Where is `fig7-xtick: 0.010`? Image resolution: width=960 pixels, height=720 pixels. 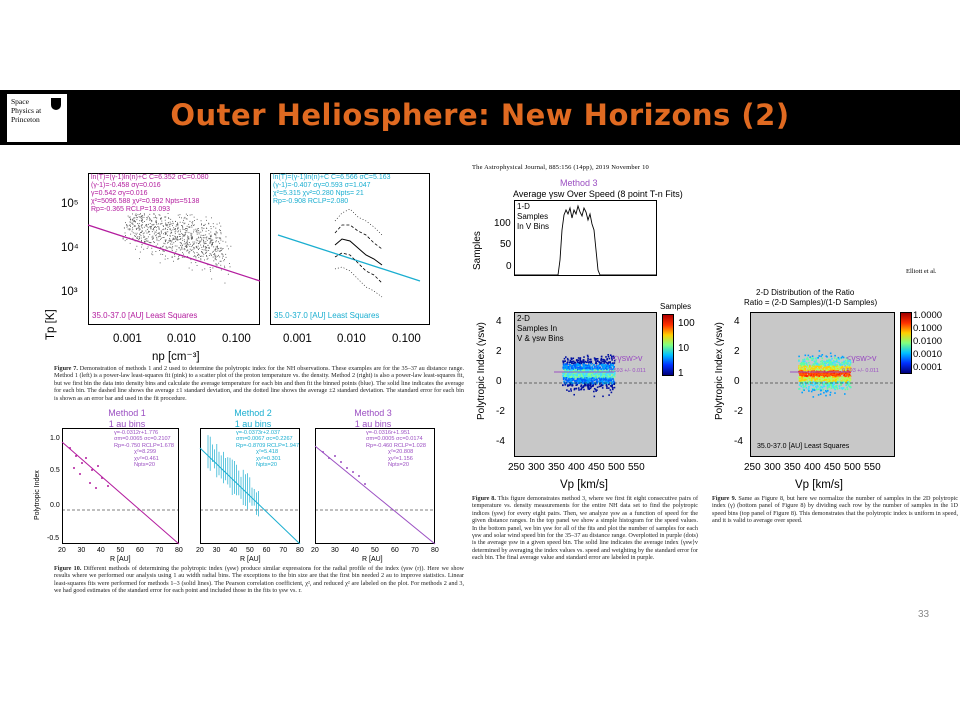 fig7-xtick: 0.010 is located at coordinates (351, 339).